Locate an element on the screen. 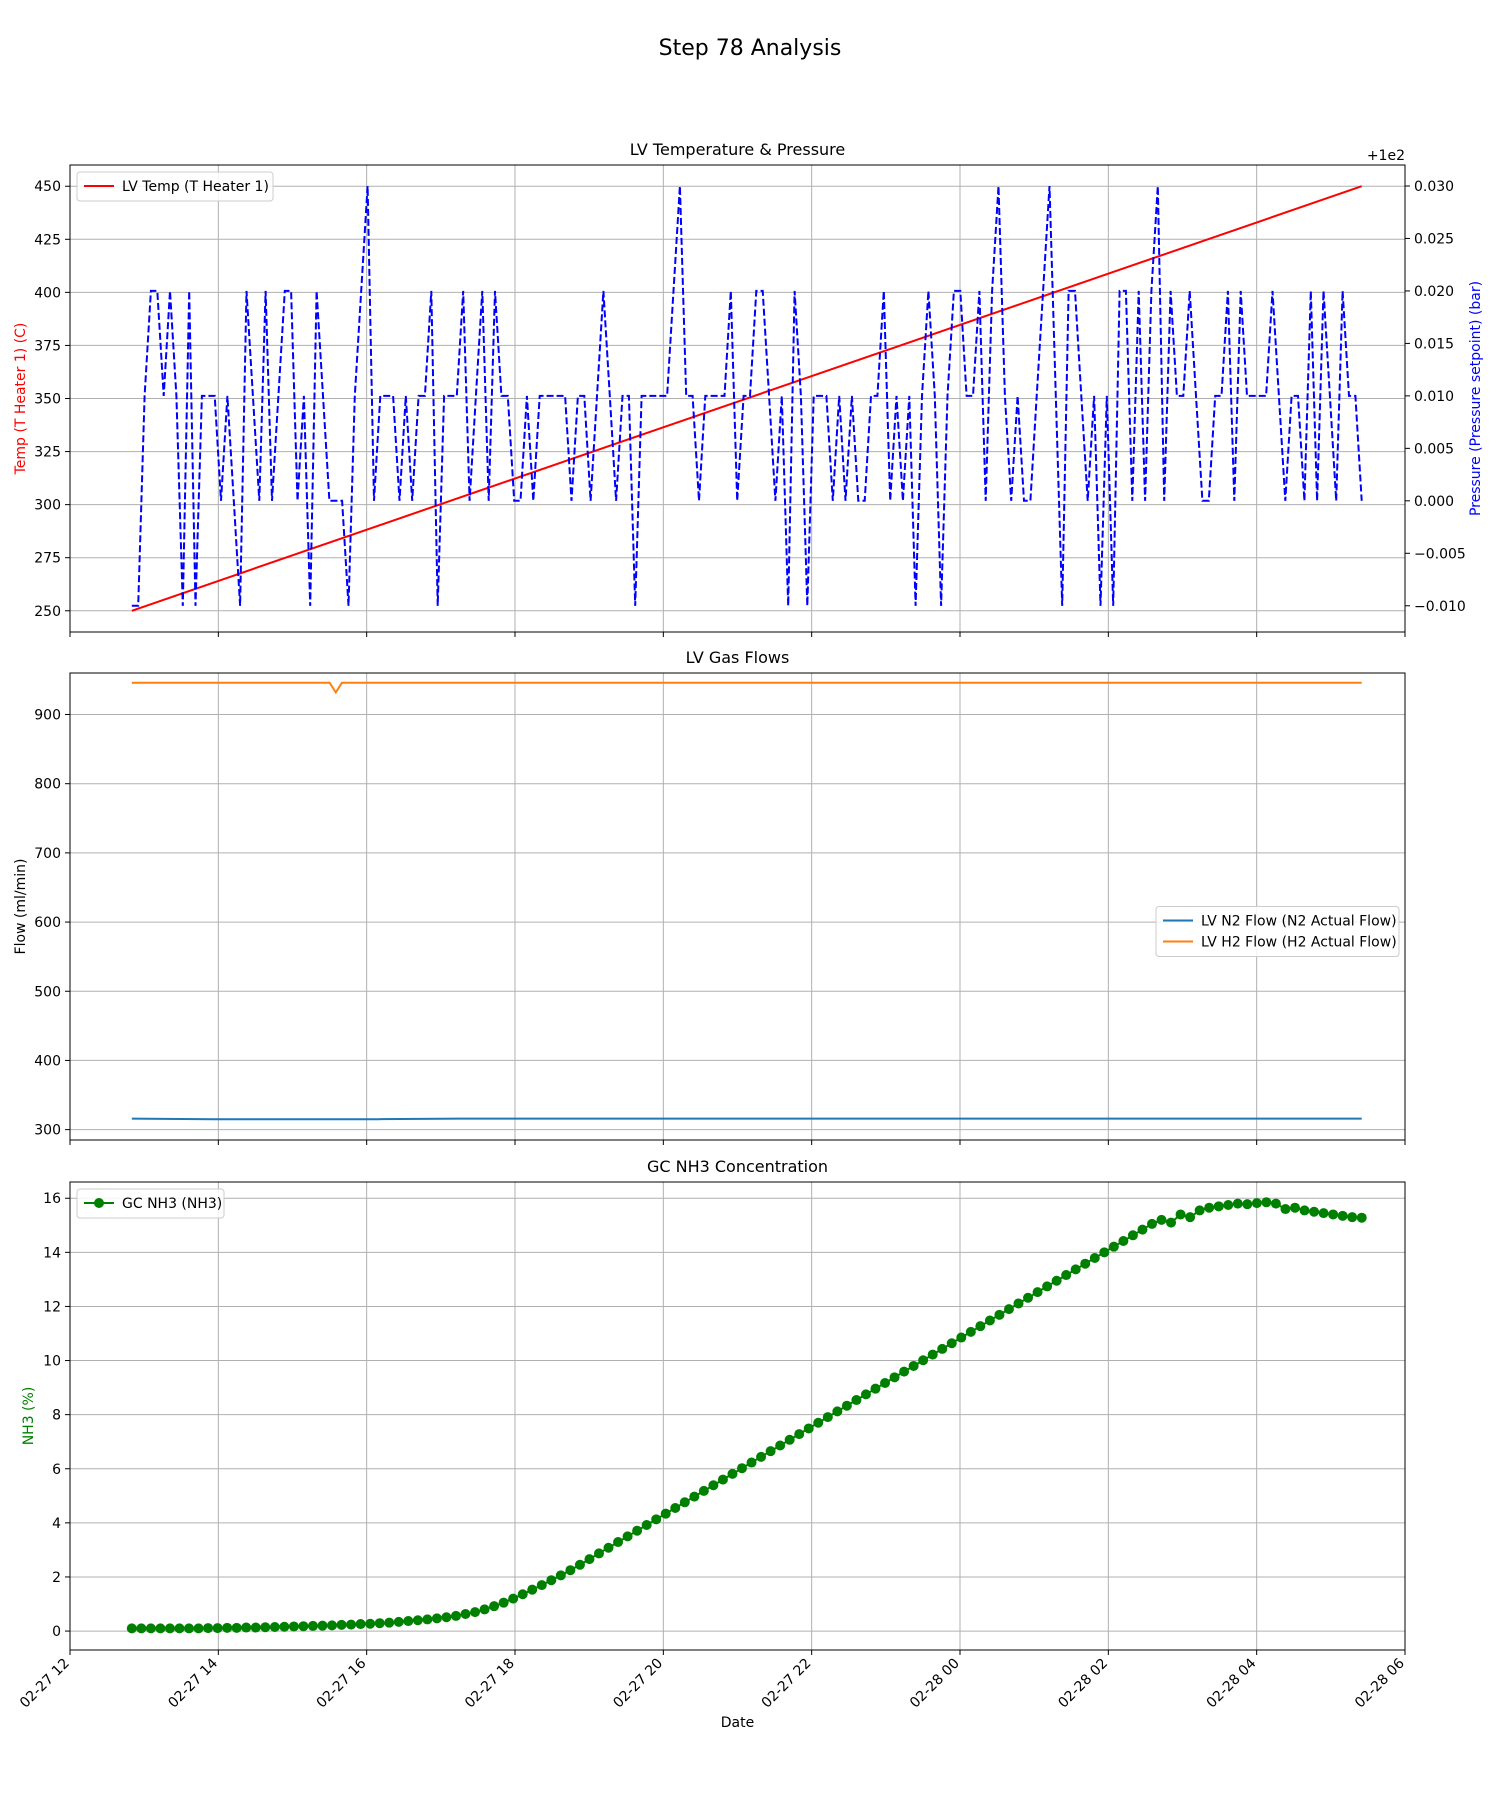  y-tick-label: 450 is located at coordinates (47, 187).